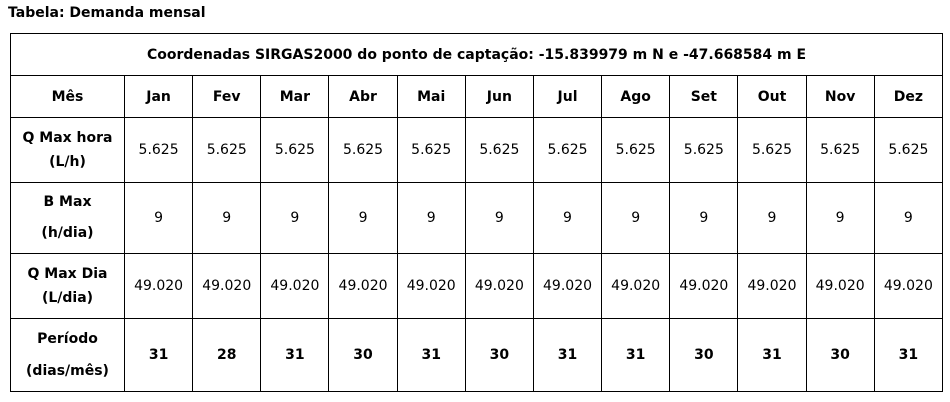 This screenshot has height=402, width=950. Describe the element at coordinates (772, 96) in the screenshot. I see `header-month: Out` at that location.